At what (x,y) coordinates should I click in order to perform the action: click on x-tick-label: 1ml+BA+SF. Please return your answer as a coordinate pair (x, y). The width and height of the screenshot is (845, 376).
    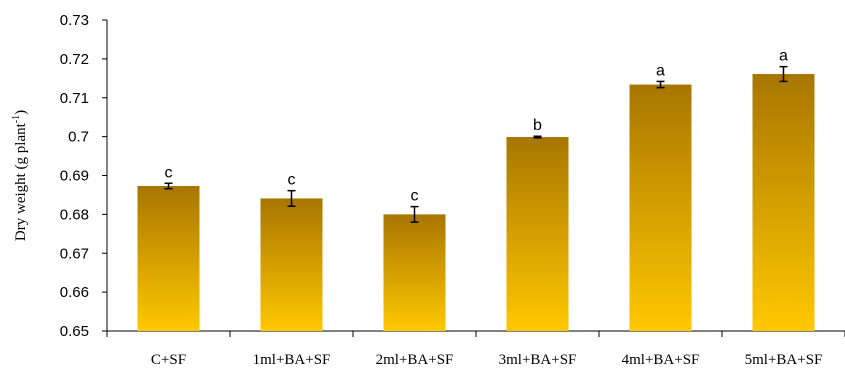
    Looking at the image, I should click on (292, 360).